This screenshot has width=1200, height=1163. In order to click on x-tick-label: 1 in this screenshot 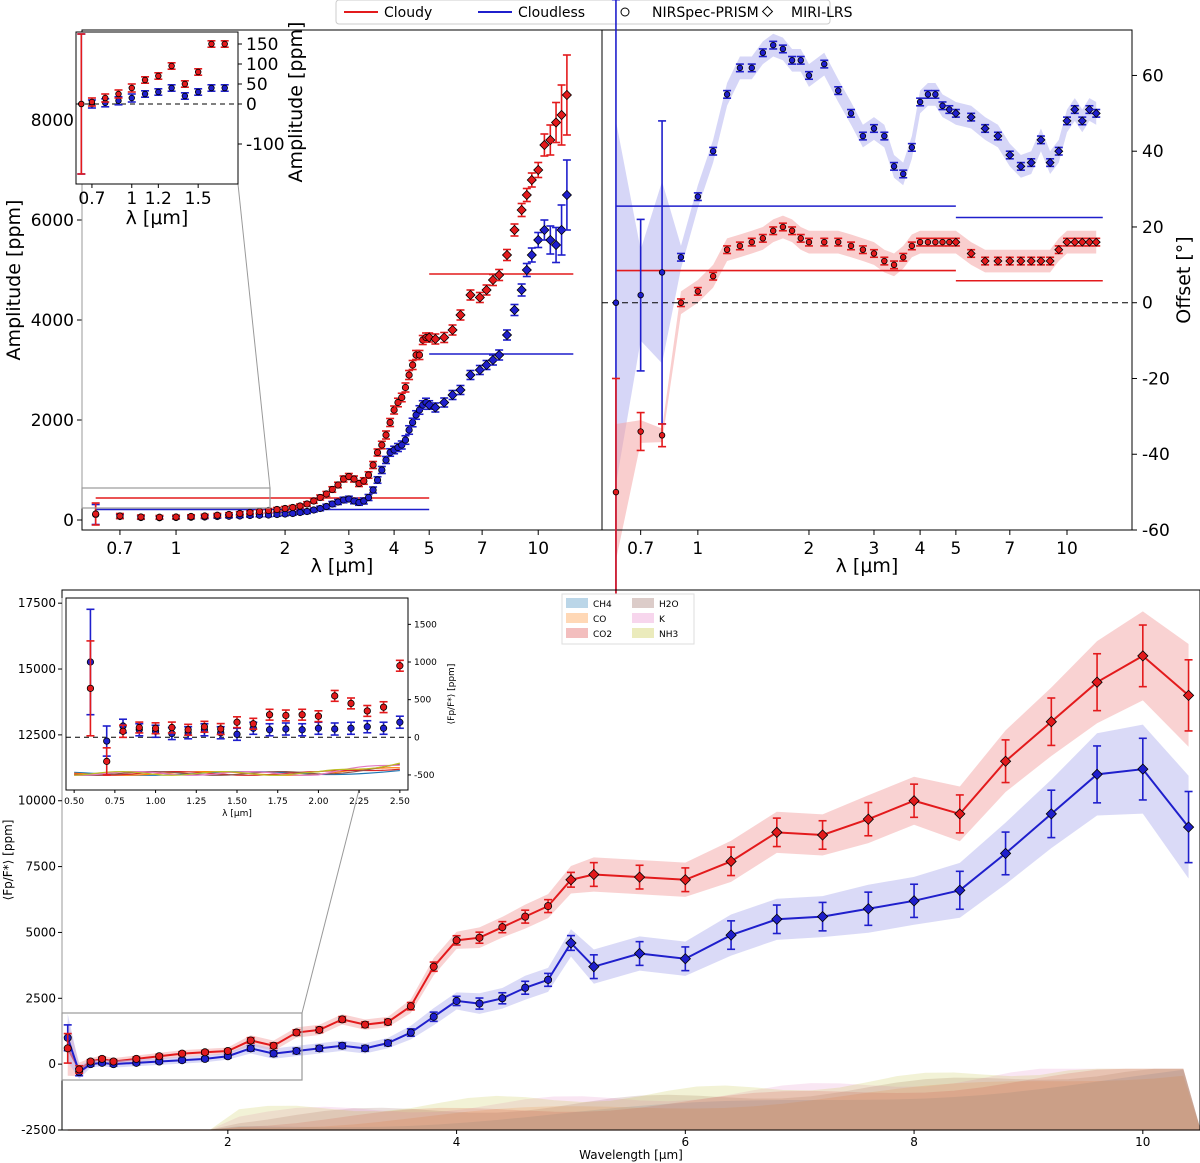, I will do `click(176, 549)`.